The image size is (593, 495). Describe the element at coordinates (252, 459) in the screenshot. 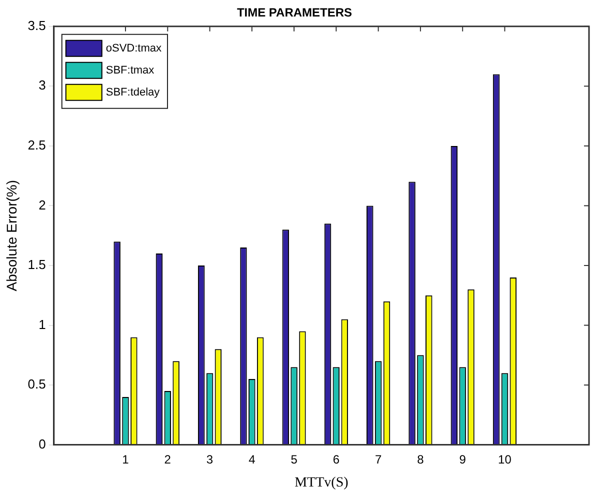

I see `x-tick-label: 4` at that location.